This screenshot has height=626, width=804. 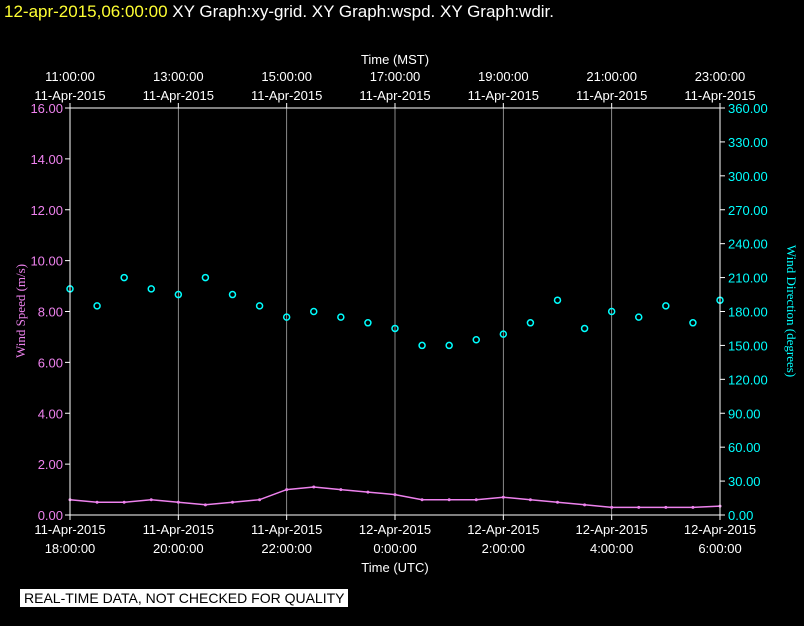 What do you see at coordinates (46, 210) in the screenshot?
I see `left-tick-label: 12.00` at bounding box center [46, 210].